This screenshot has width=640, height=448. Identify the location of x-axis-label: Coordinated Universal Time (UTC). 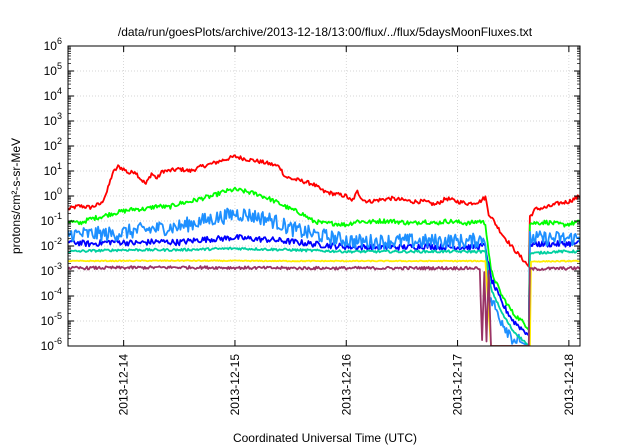
(325, 438).